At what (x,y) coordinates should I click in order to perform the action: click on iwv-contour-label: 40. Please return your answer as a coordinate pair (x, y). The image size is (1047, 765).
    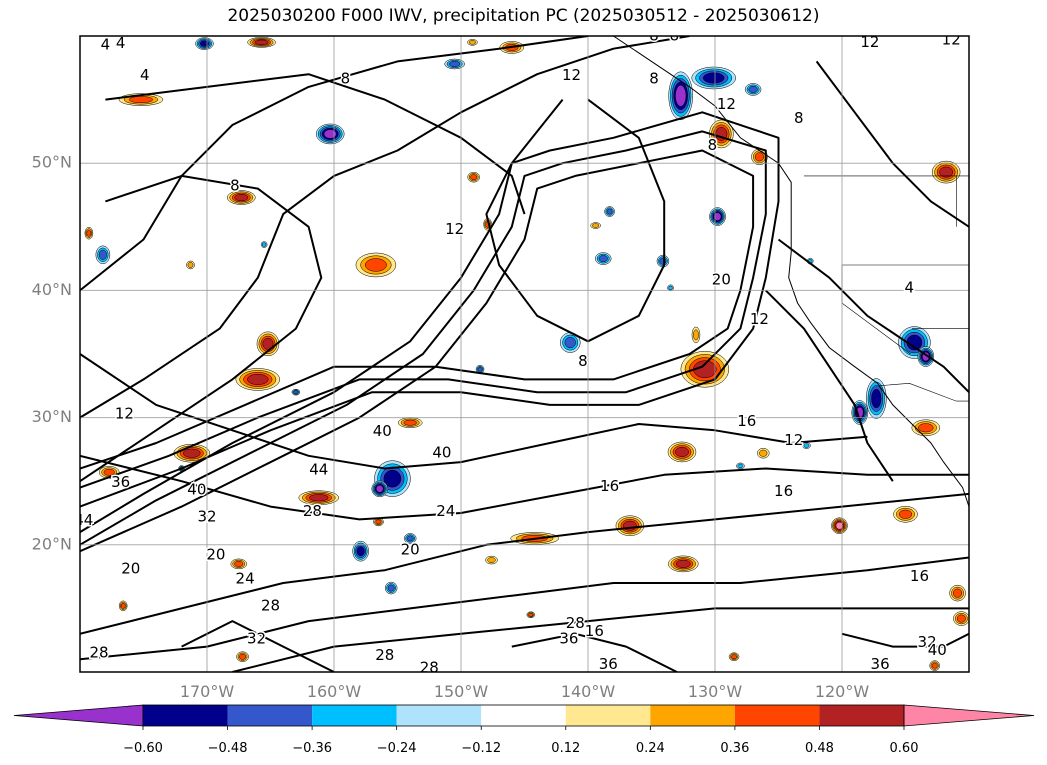
    Looking at the image, I should click on (196, 490).